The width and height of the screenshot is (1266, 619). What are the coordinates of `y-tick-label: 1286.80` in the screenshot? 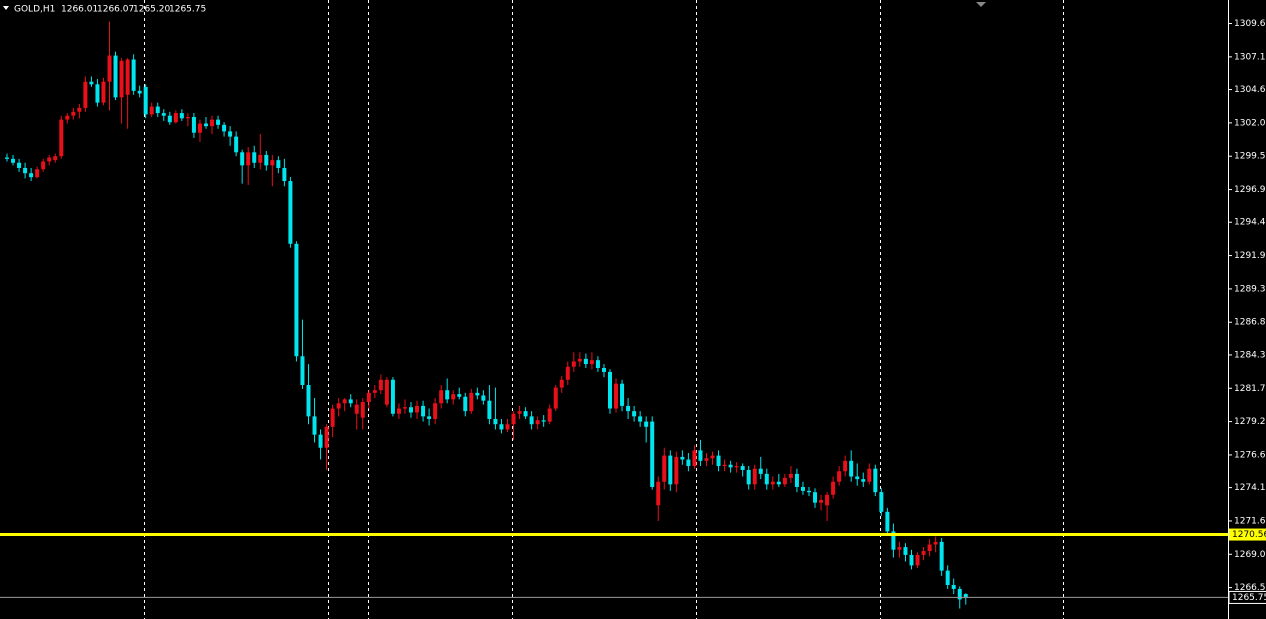 It's located at (1250, 323).